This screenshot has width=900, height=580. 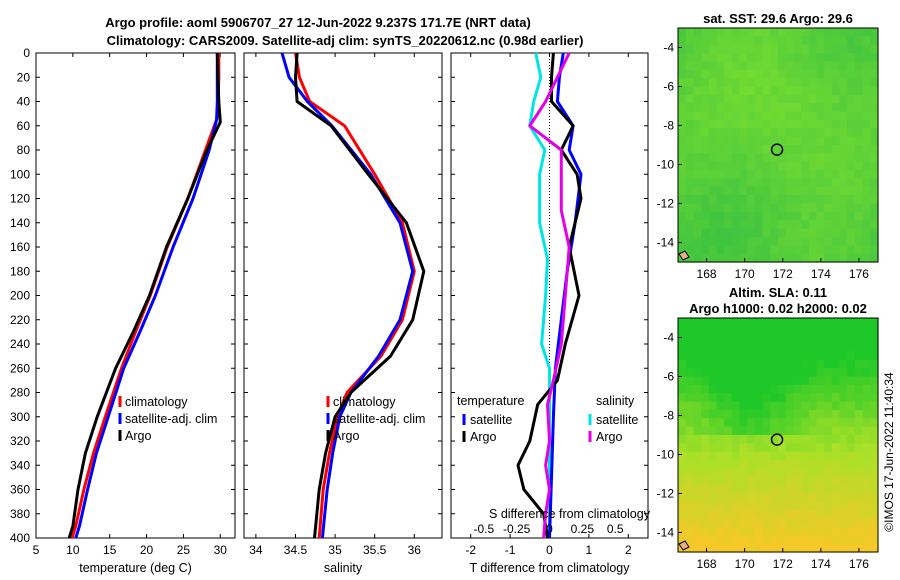 What do you see at coordinates (549, 568) in the screenshot?
I see `x-axis-label: T difference from climatology` at bounding box center [549, 568].